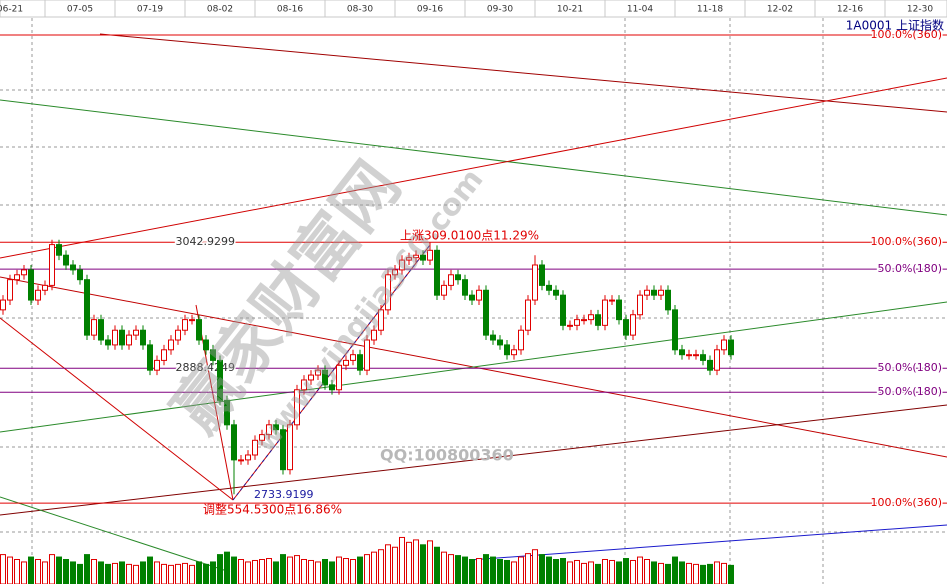  What do you see at coordinates (895, 25) in the screenshot?
I see `chart-title: 1A0001 上证指数` at bounding box center [895, 25].